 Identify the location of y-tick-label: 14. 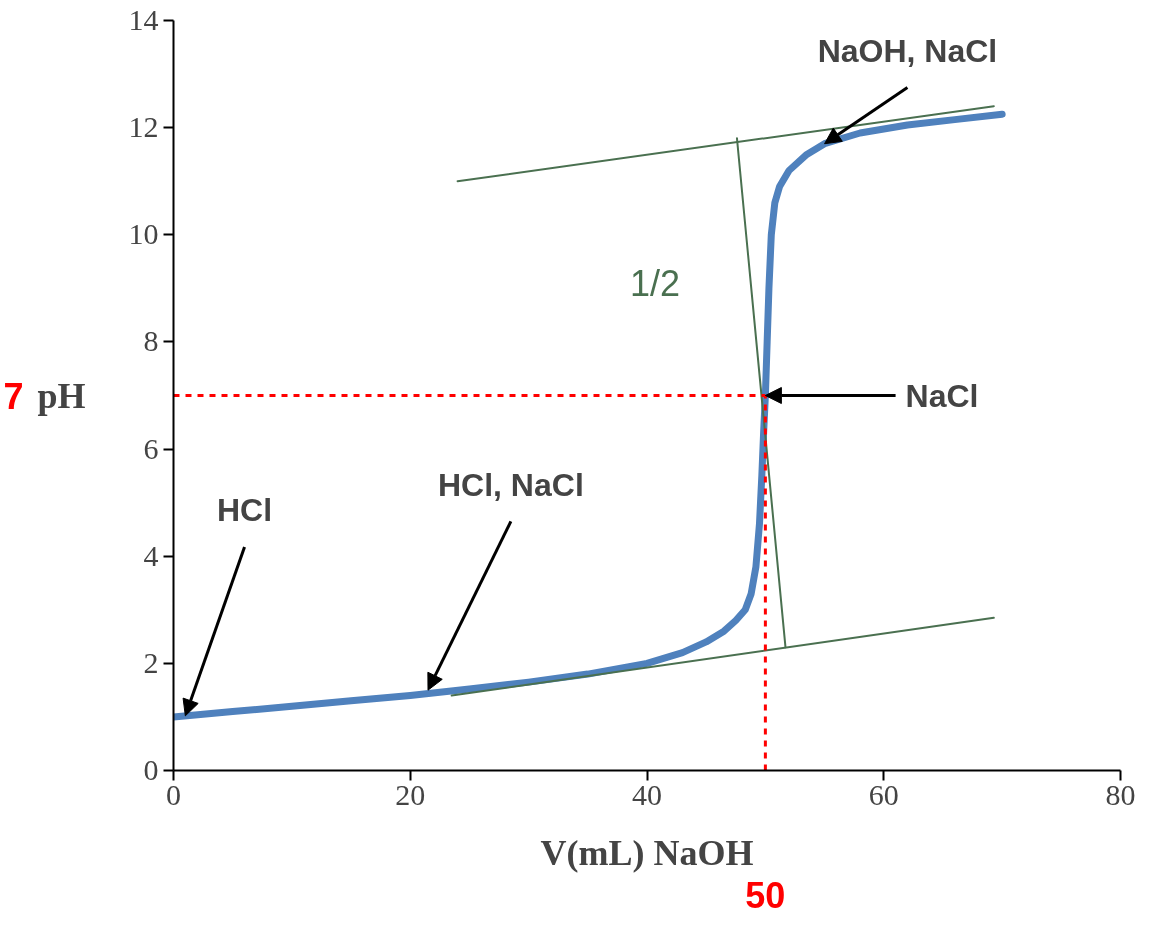
(143, 19).